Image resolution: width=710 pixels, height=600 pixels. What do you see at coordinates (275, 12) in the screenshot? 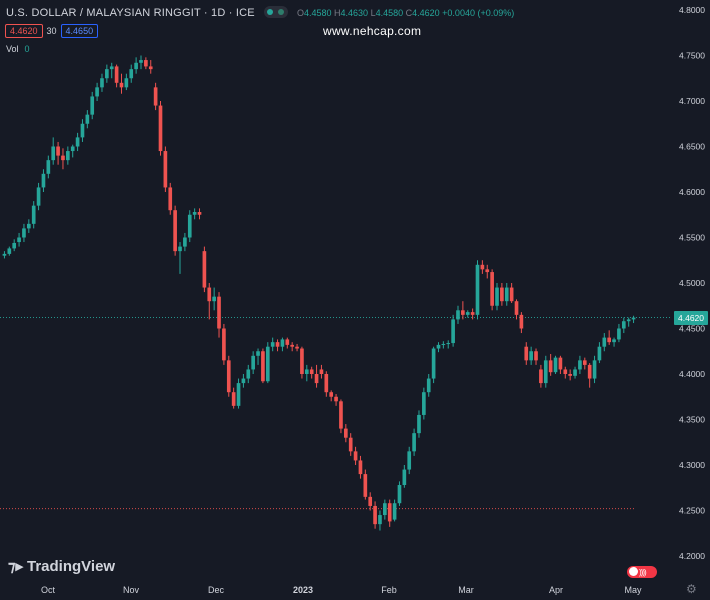
I see `market-status-toggle` at bounding box center [275, 12].